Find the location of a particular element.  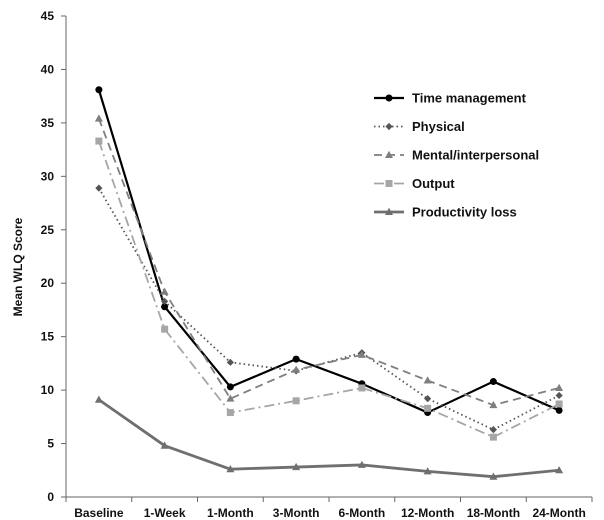

y-tick-label: 45 is located at coordinates (48, 16).